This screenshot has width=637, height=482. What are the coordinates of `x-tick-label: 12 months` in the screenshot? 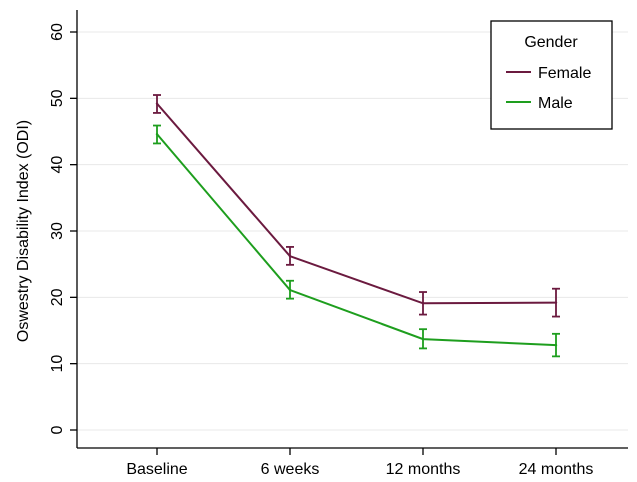 It's located at (423, 469).